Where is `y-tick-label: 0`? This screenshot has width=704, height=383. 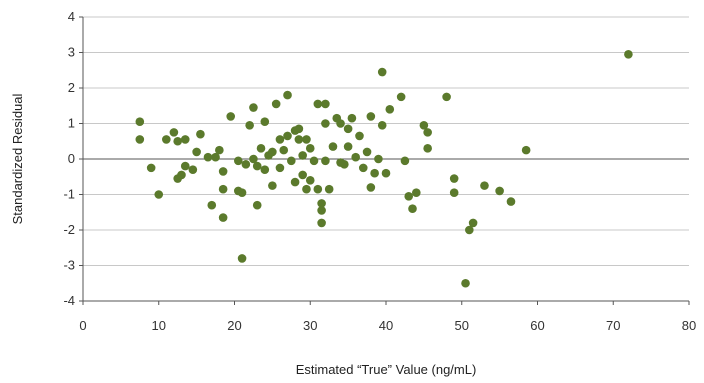
y-tick-label: 0 is located at coordinates (71, 158).